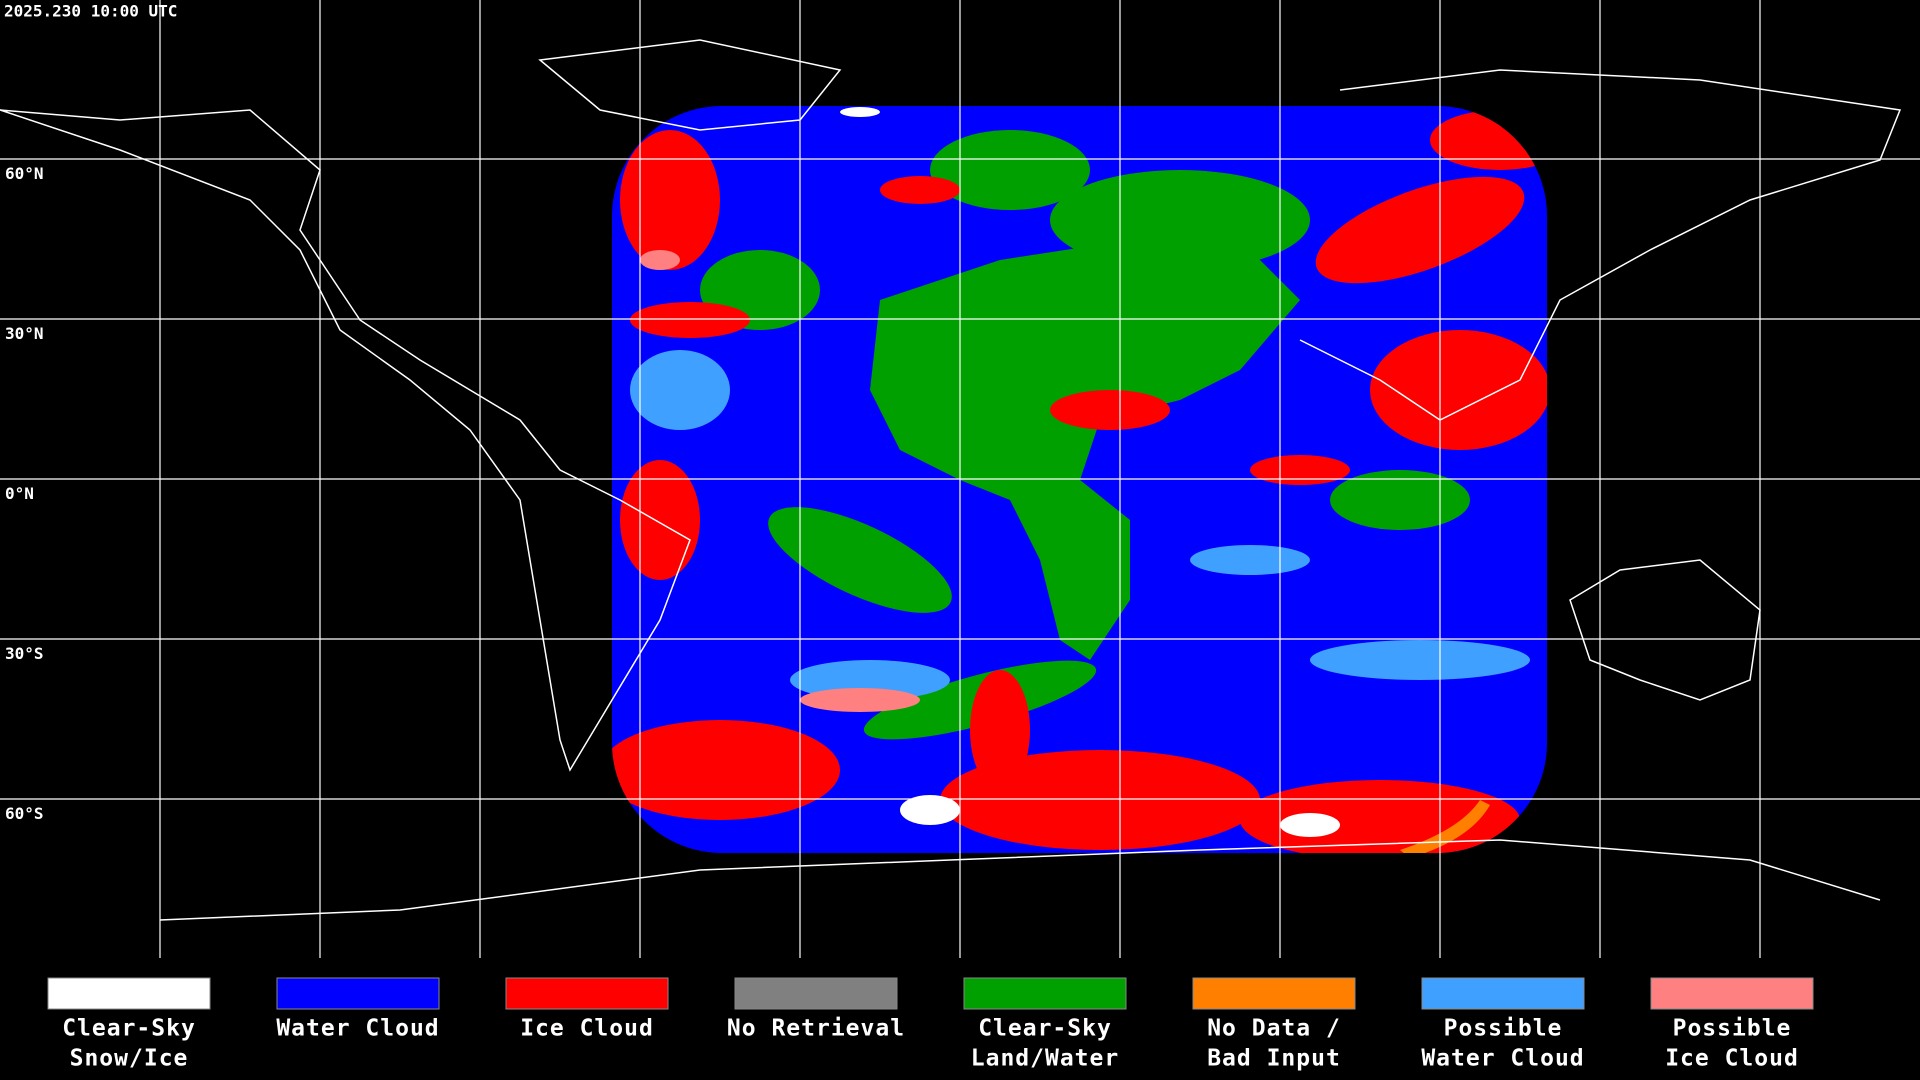  I want to click on latitude-label: 30°S, so click(24, 653).